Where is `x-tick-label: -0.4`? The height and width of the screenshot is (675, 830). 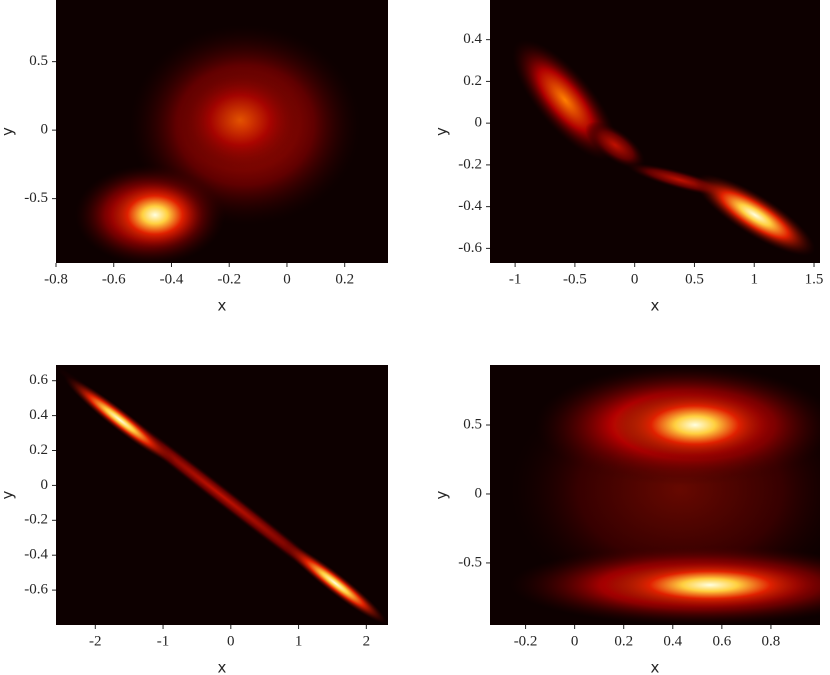
x-tick-label: -0.4 is located at coordinates (172, 279).